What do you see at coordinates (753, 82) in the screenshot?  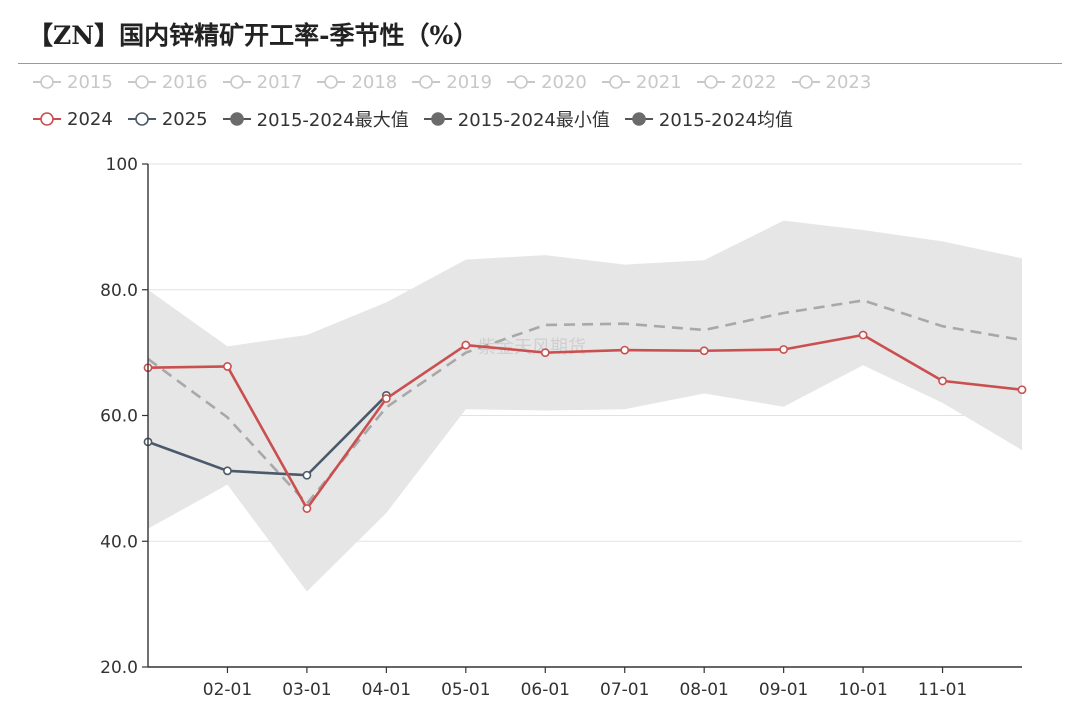 I see `legend-label: 2022` at bounding box center [753, 82].